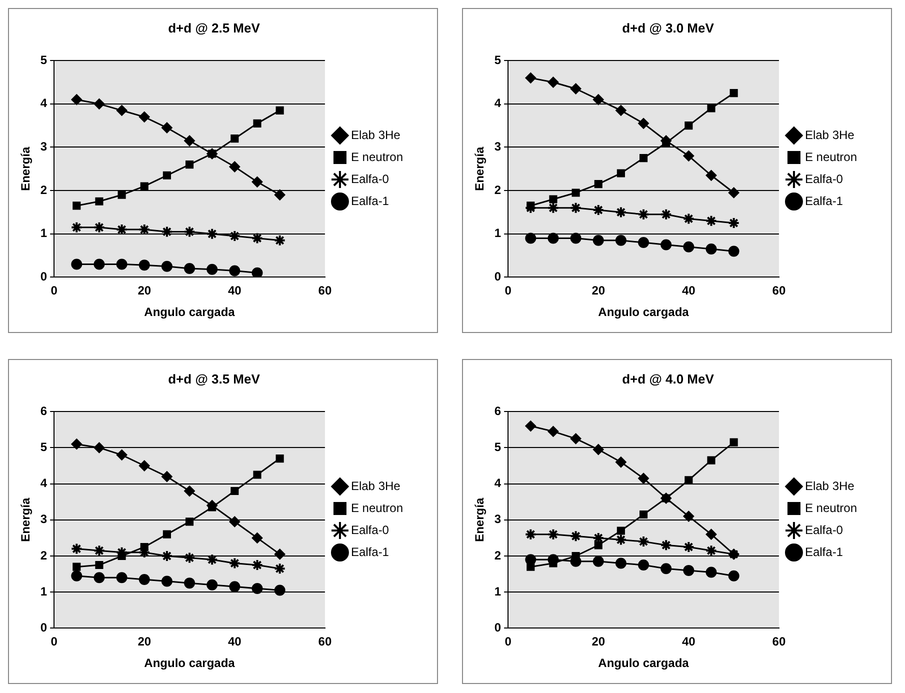 This screenshot has height=693, width=905. I want to click on chart-title: d+d @ 3.5 MeV, so click(214, 378).